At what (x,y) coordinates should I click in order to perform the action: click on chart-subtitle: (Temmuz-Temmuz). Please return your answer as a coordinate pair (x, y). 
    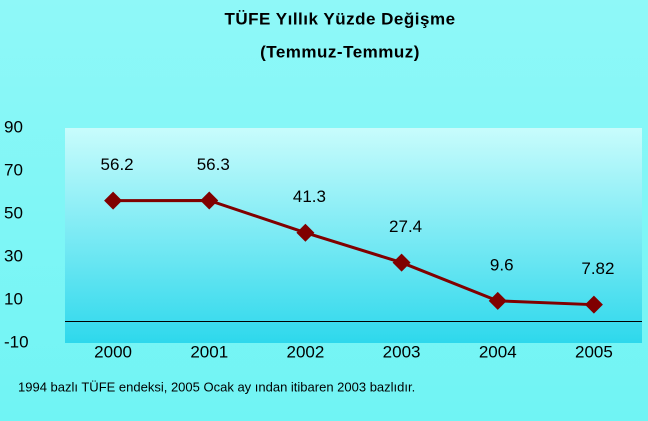
    Looking at the image, I should click on (340, 51).